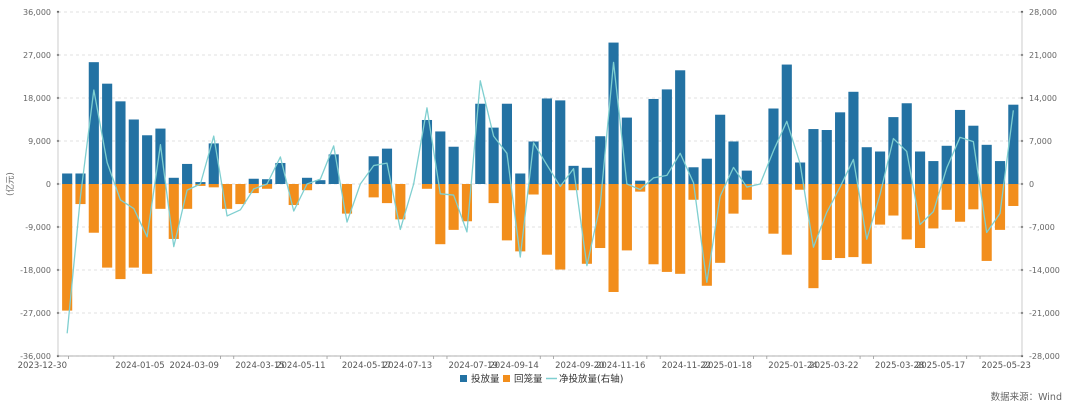 The height and width of the screenshot is (412, 1080). I want to click on right-tick-label: 7,000, so click(1040, 141).